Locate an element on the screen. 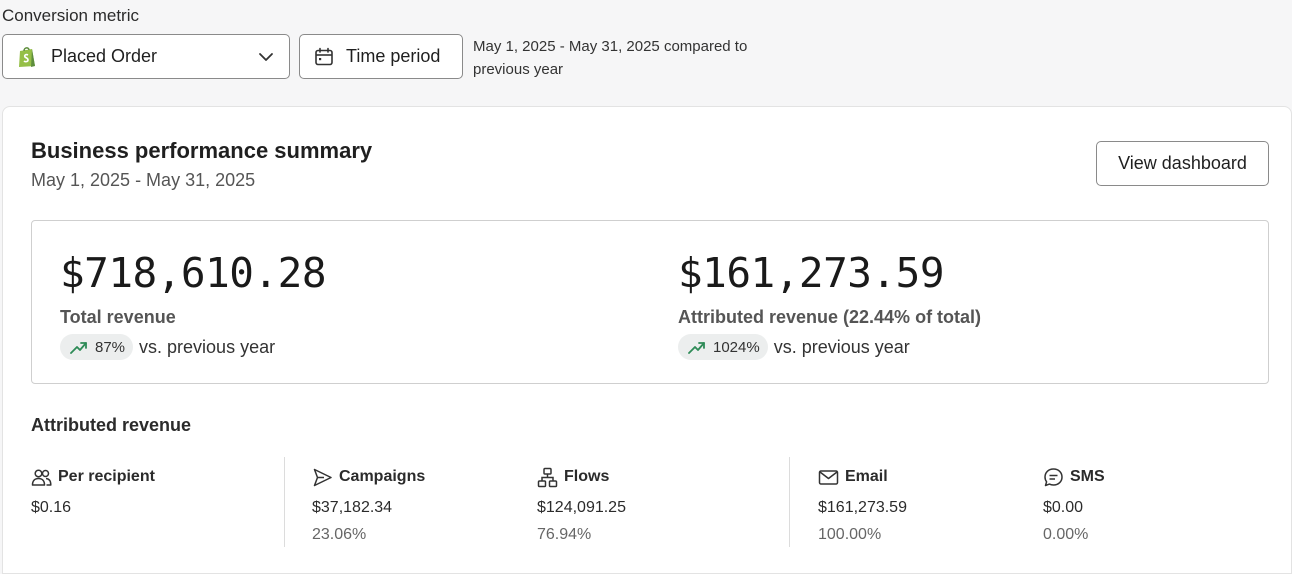 The height and width of the screenshot is (574, 1292). conversion-metric-value: Placed Order is located at coordinates (104, 56).